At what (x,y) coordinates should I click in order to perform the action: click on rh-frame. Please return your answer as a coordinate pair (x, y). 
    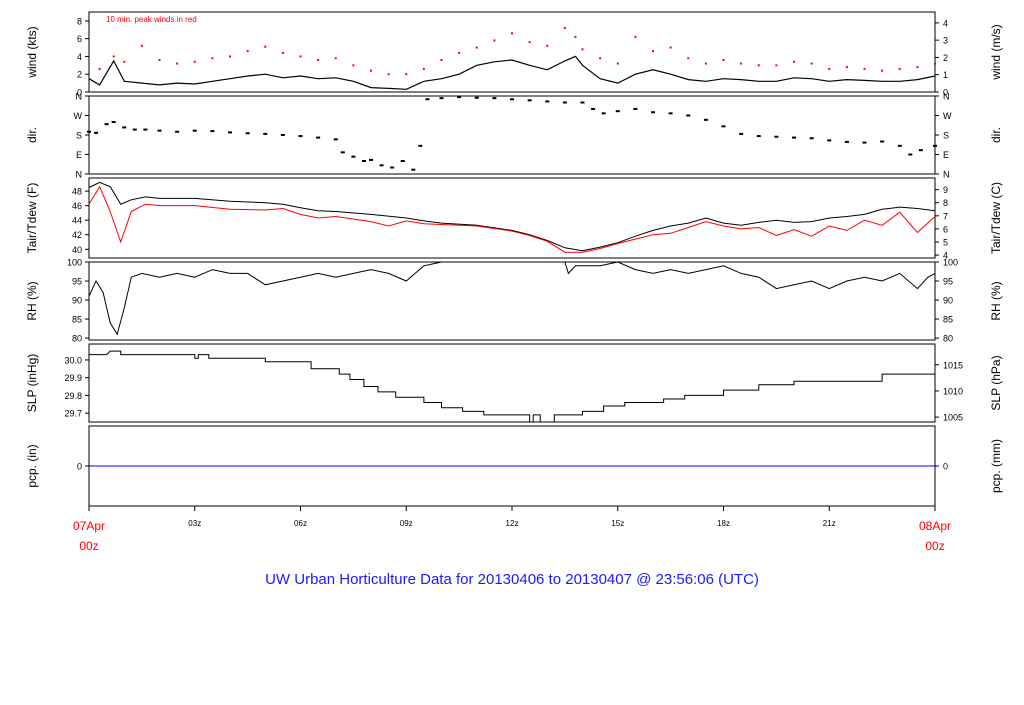
    Looking at the image, I should click on (512, 301).